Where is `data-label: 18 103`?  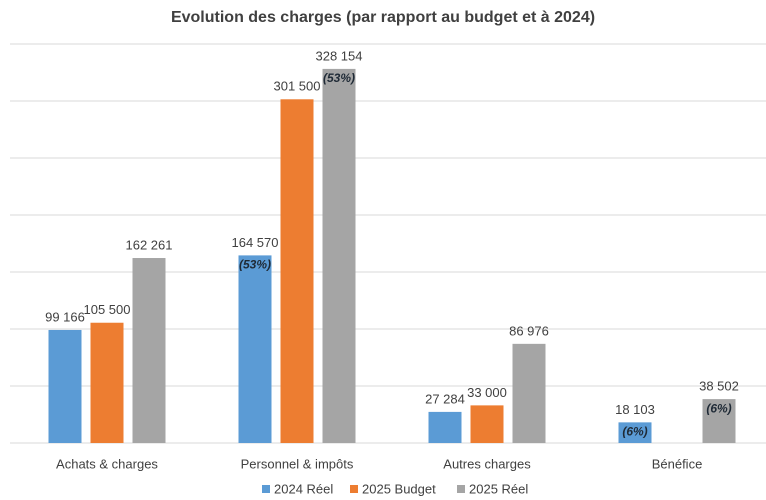 data-label: 18 103 is located at coordinates (635, 409).